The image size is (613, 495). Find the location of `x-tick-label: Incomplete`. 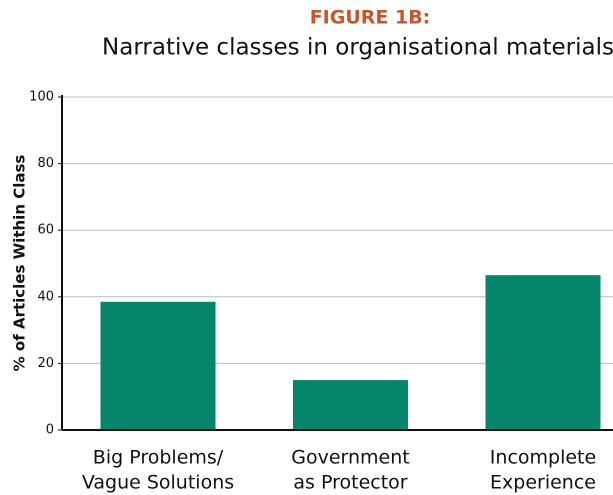

x-tick-label: Incomplete is located at coordinates (543, 458).